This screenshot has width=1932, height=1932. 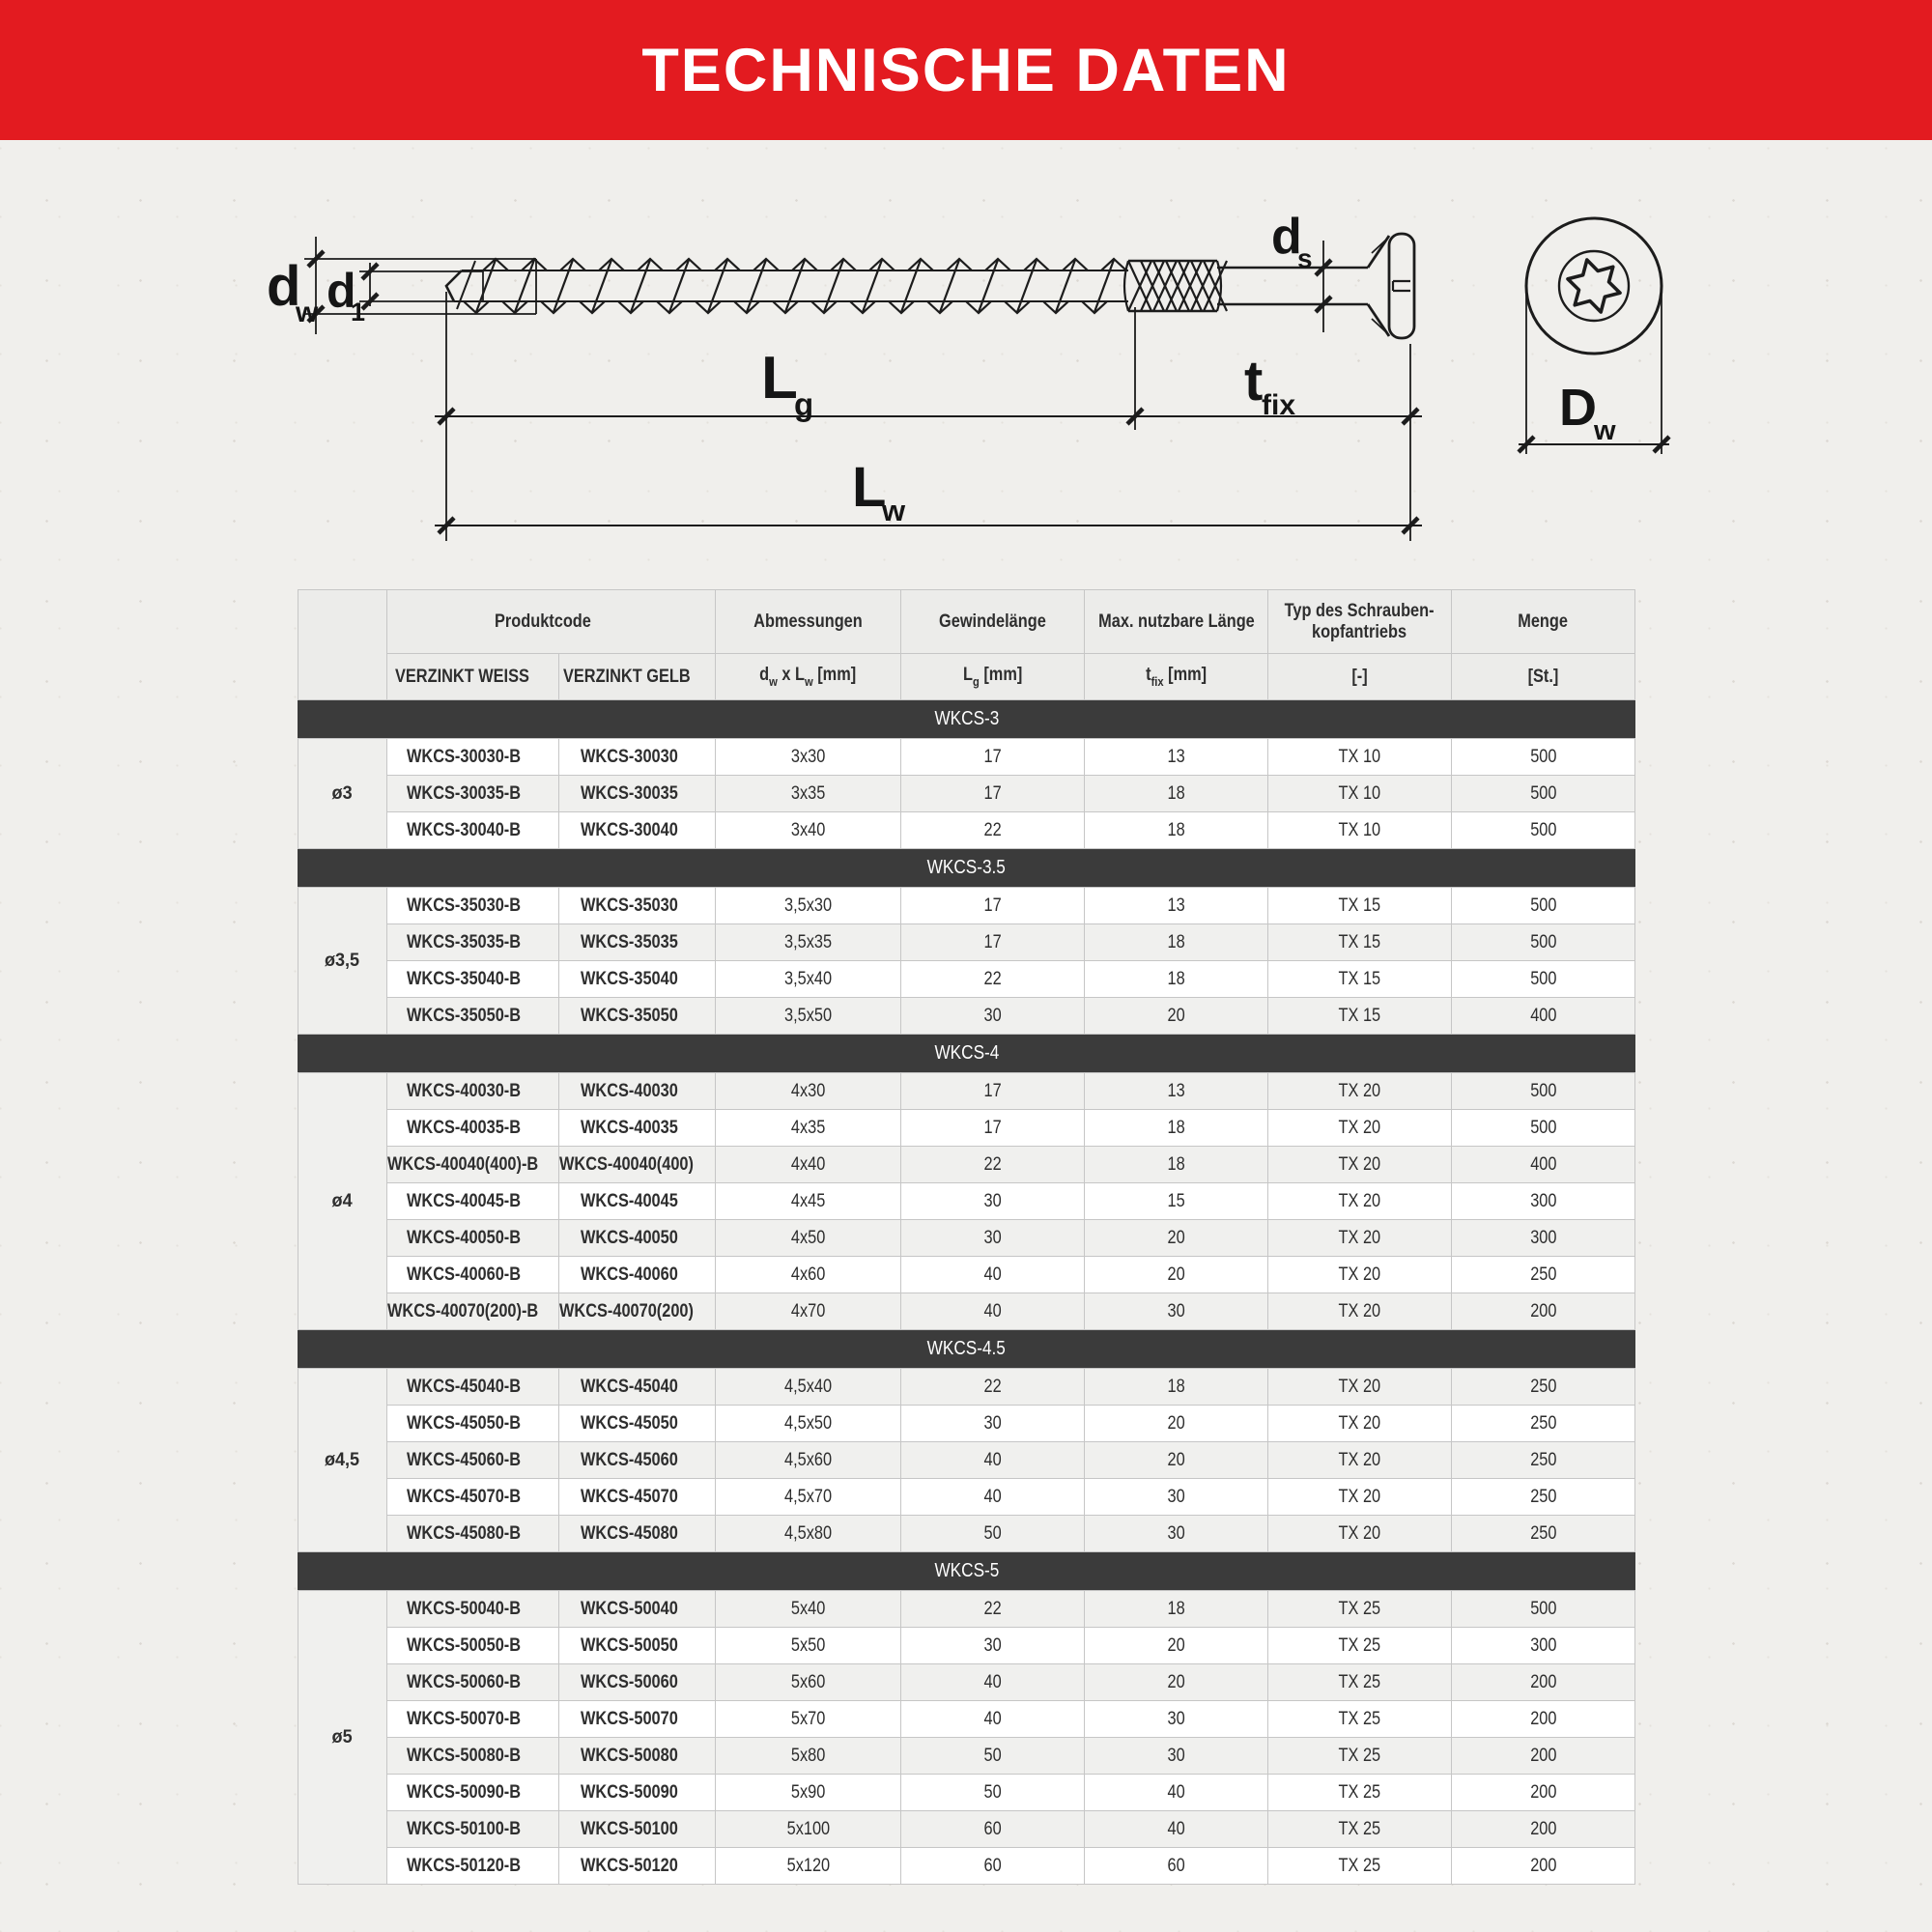 I want to click on dim-label-d1: d, so click(x=341, y=291).